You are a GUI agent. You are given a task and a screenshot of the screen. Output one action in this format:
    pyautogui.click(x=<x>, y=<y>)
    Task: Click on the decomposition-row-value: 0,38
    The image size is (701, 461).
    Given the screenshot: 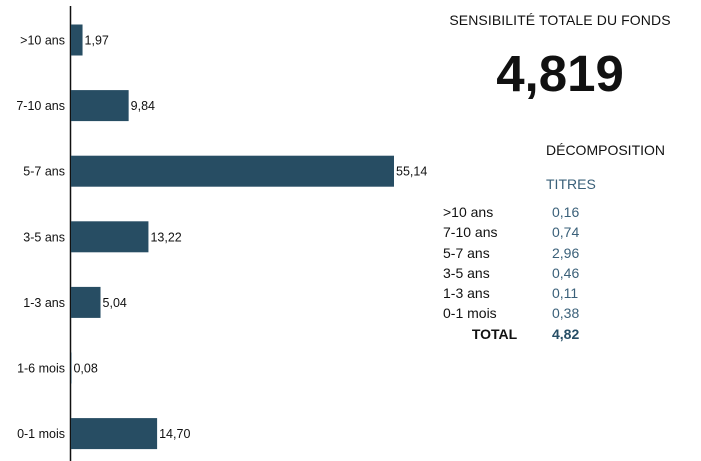 What is the action you would take?
    pyautogui.click(x=566, y=313)
    